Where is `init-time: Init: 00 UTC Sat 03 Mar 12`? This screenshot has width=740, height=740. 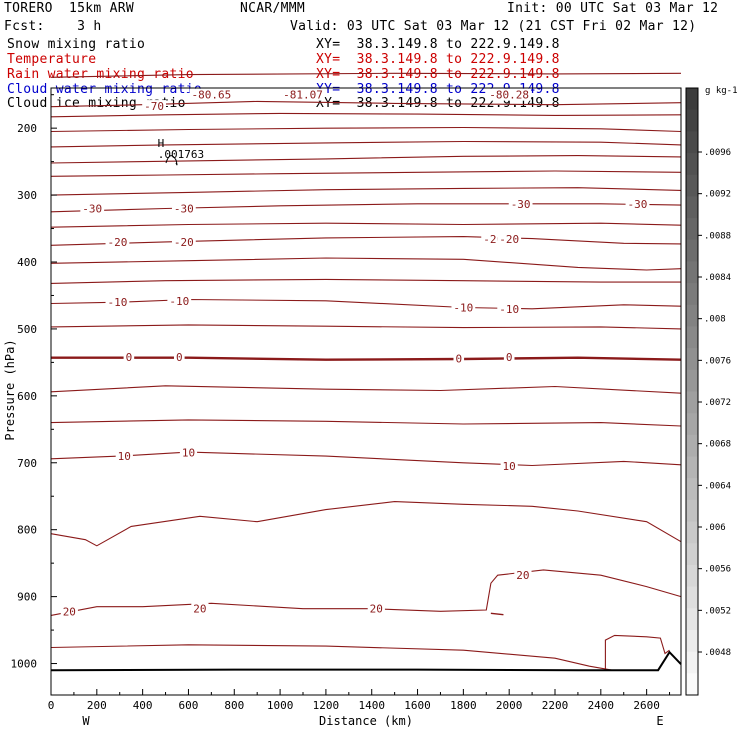 init-time: Init: 00 UTC Sat 03 Mar 12 is located at coordinates (613, 8).